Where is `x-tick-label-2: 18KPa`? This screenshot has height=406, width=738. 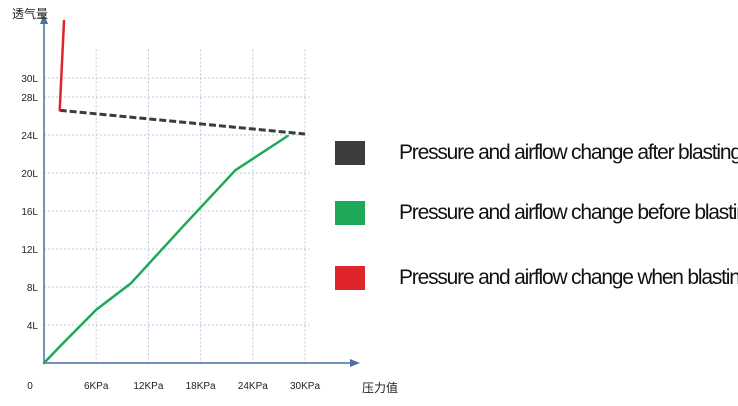 x-tick-label-2: 18KPa is located at coordinates (201, 386).